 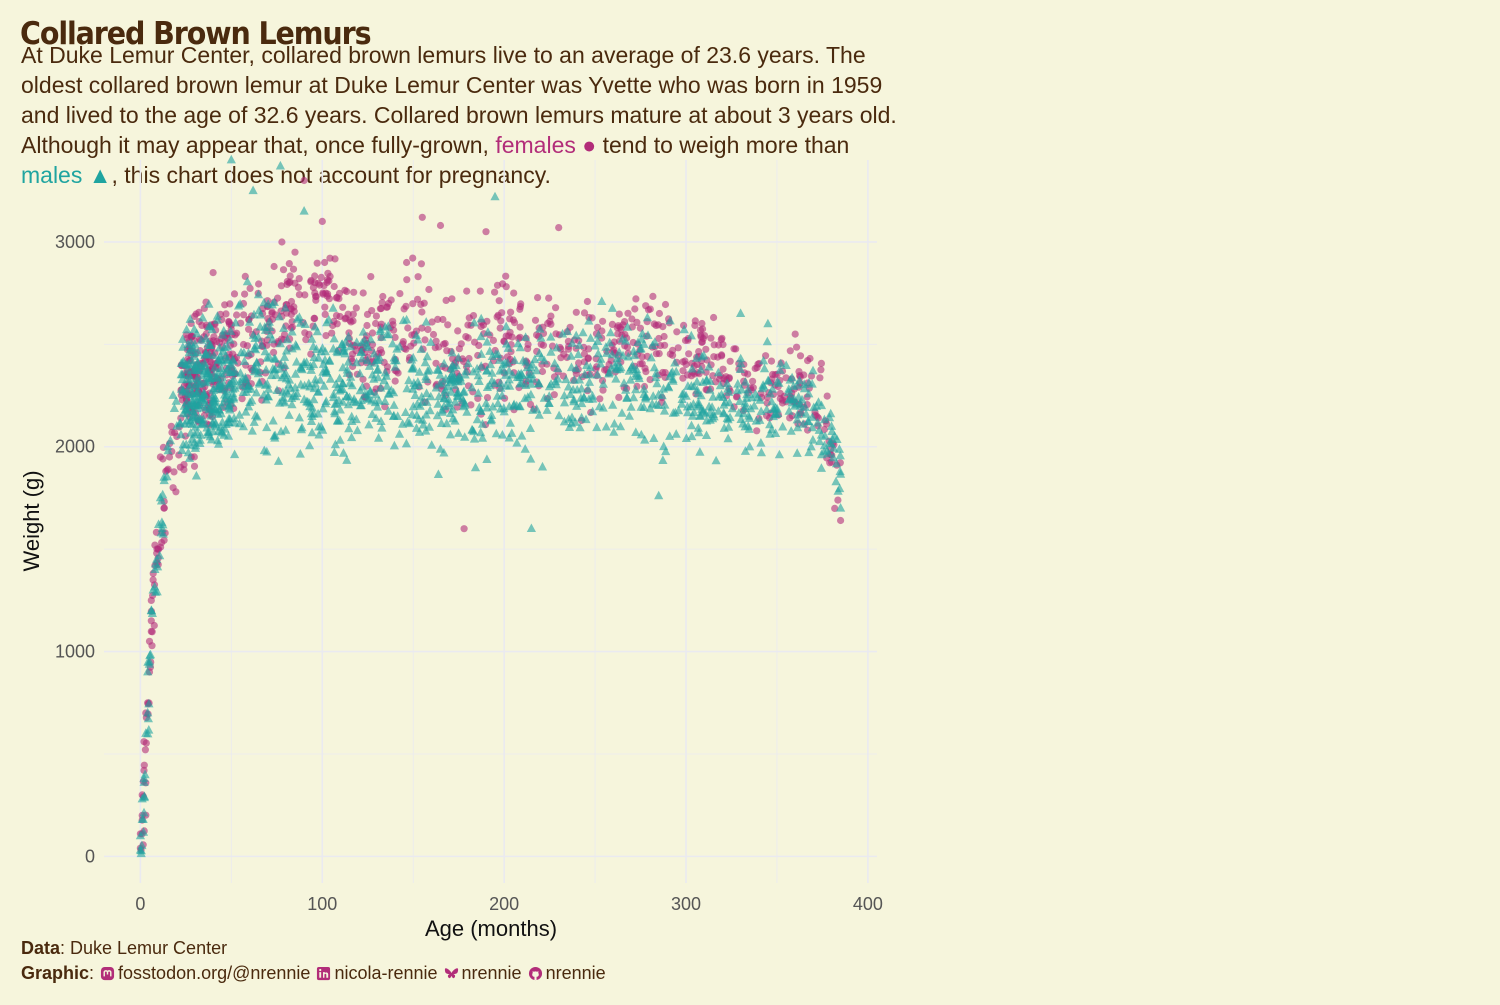 What do you see at coordinates (575, 973) in the screenshot?
I see `github-handle: nrennie` at bounding box center [575, 973].